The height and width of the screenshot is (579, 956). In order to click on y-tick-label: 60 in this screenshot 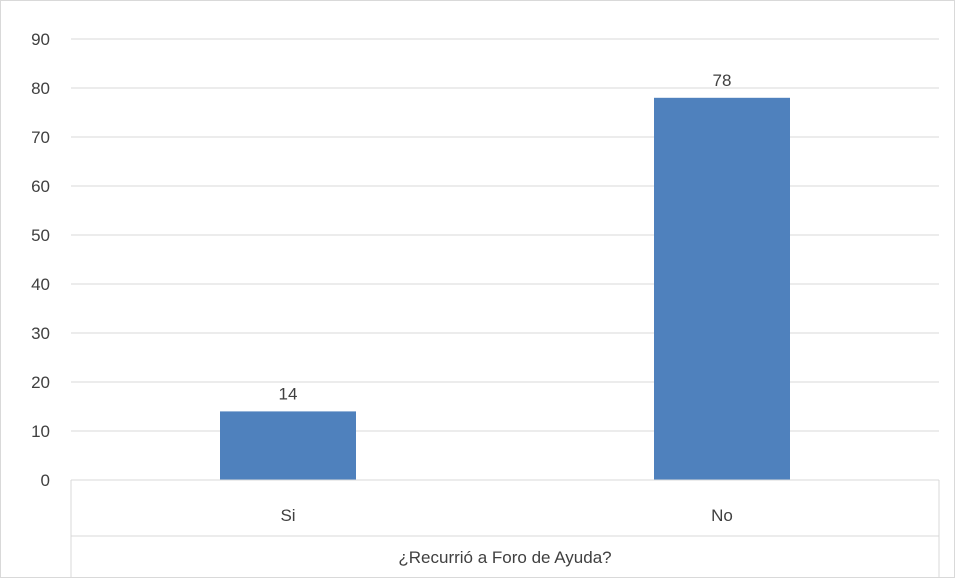, I will do `click(40, 186)`.